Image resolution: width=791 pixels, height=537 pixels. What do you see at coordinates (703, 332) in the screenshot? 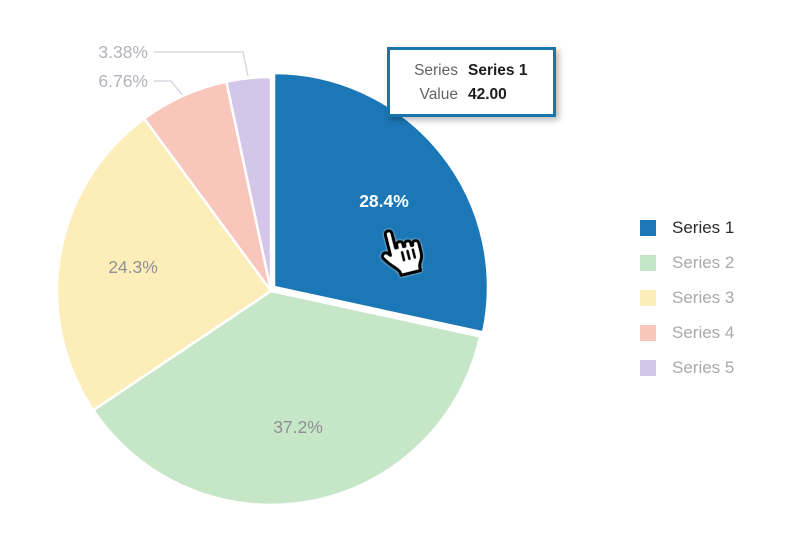
I see `legend-label: Series 4` at bounding box center [703, 332].